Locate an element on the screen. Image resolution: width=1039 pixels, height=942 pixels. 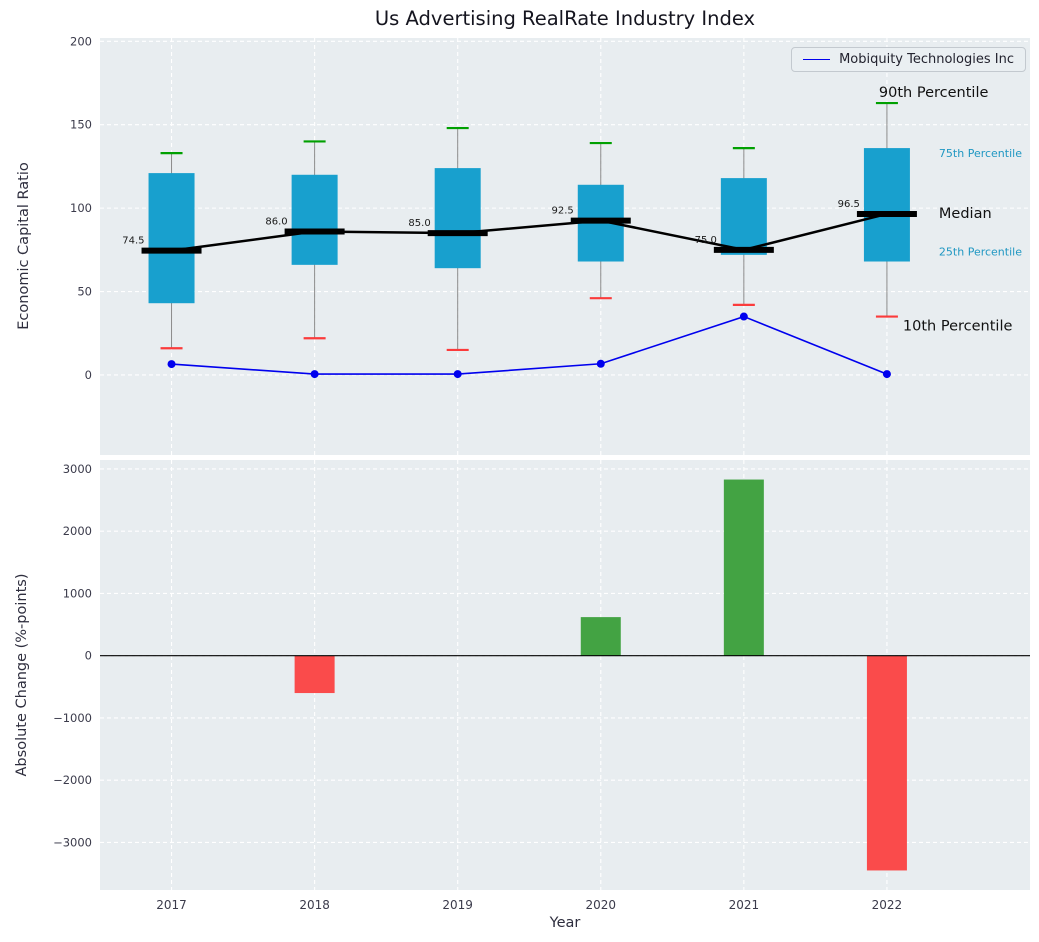
bottom-ytick-label: 3000 is located at coordinates (77, 469).